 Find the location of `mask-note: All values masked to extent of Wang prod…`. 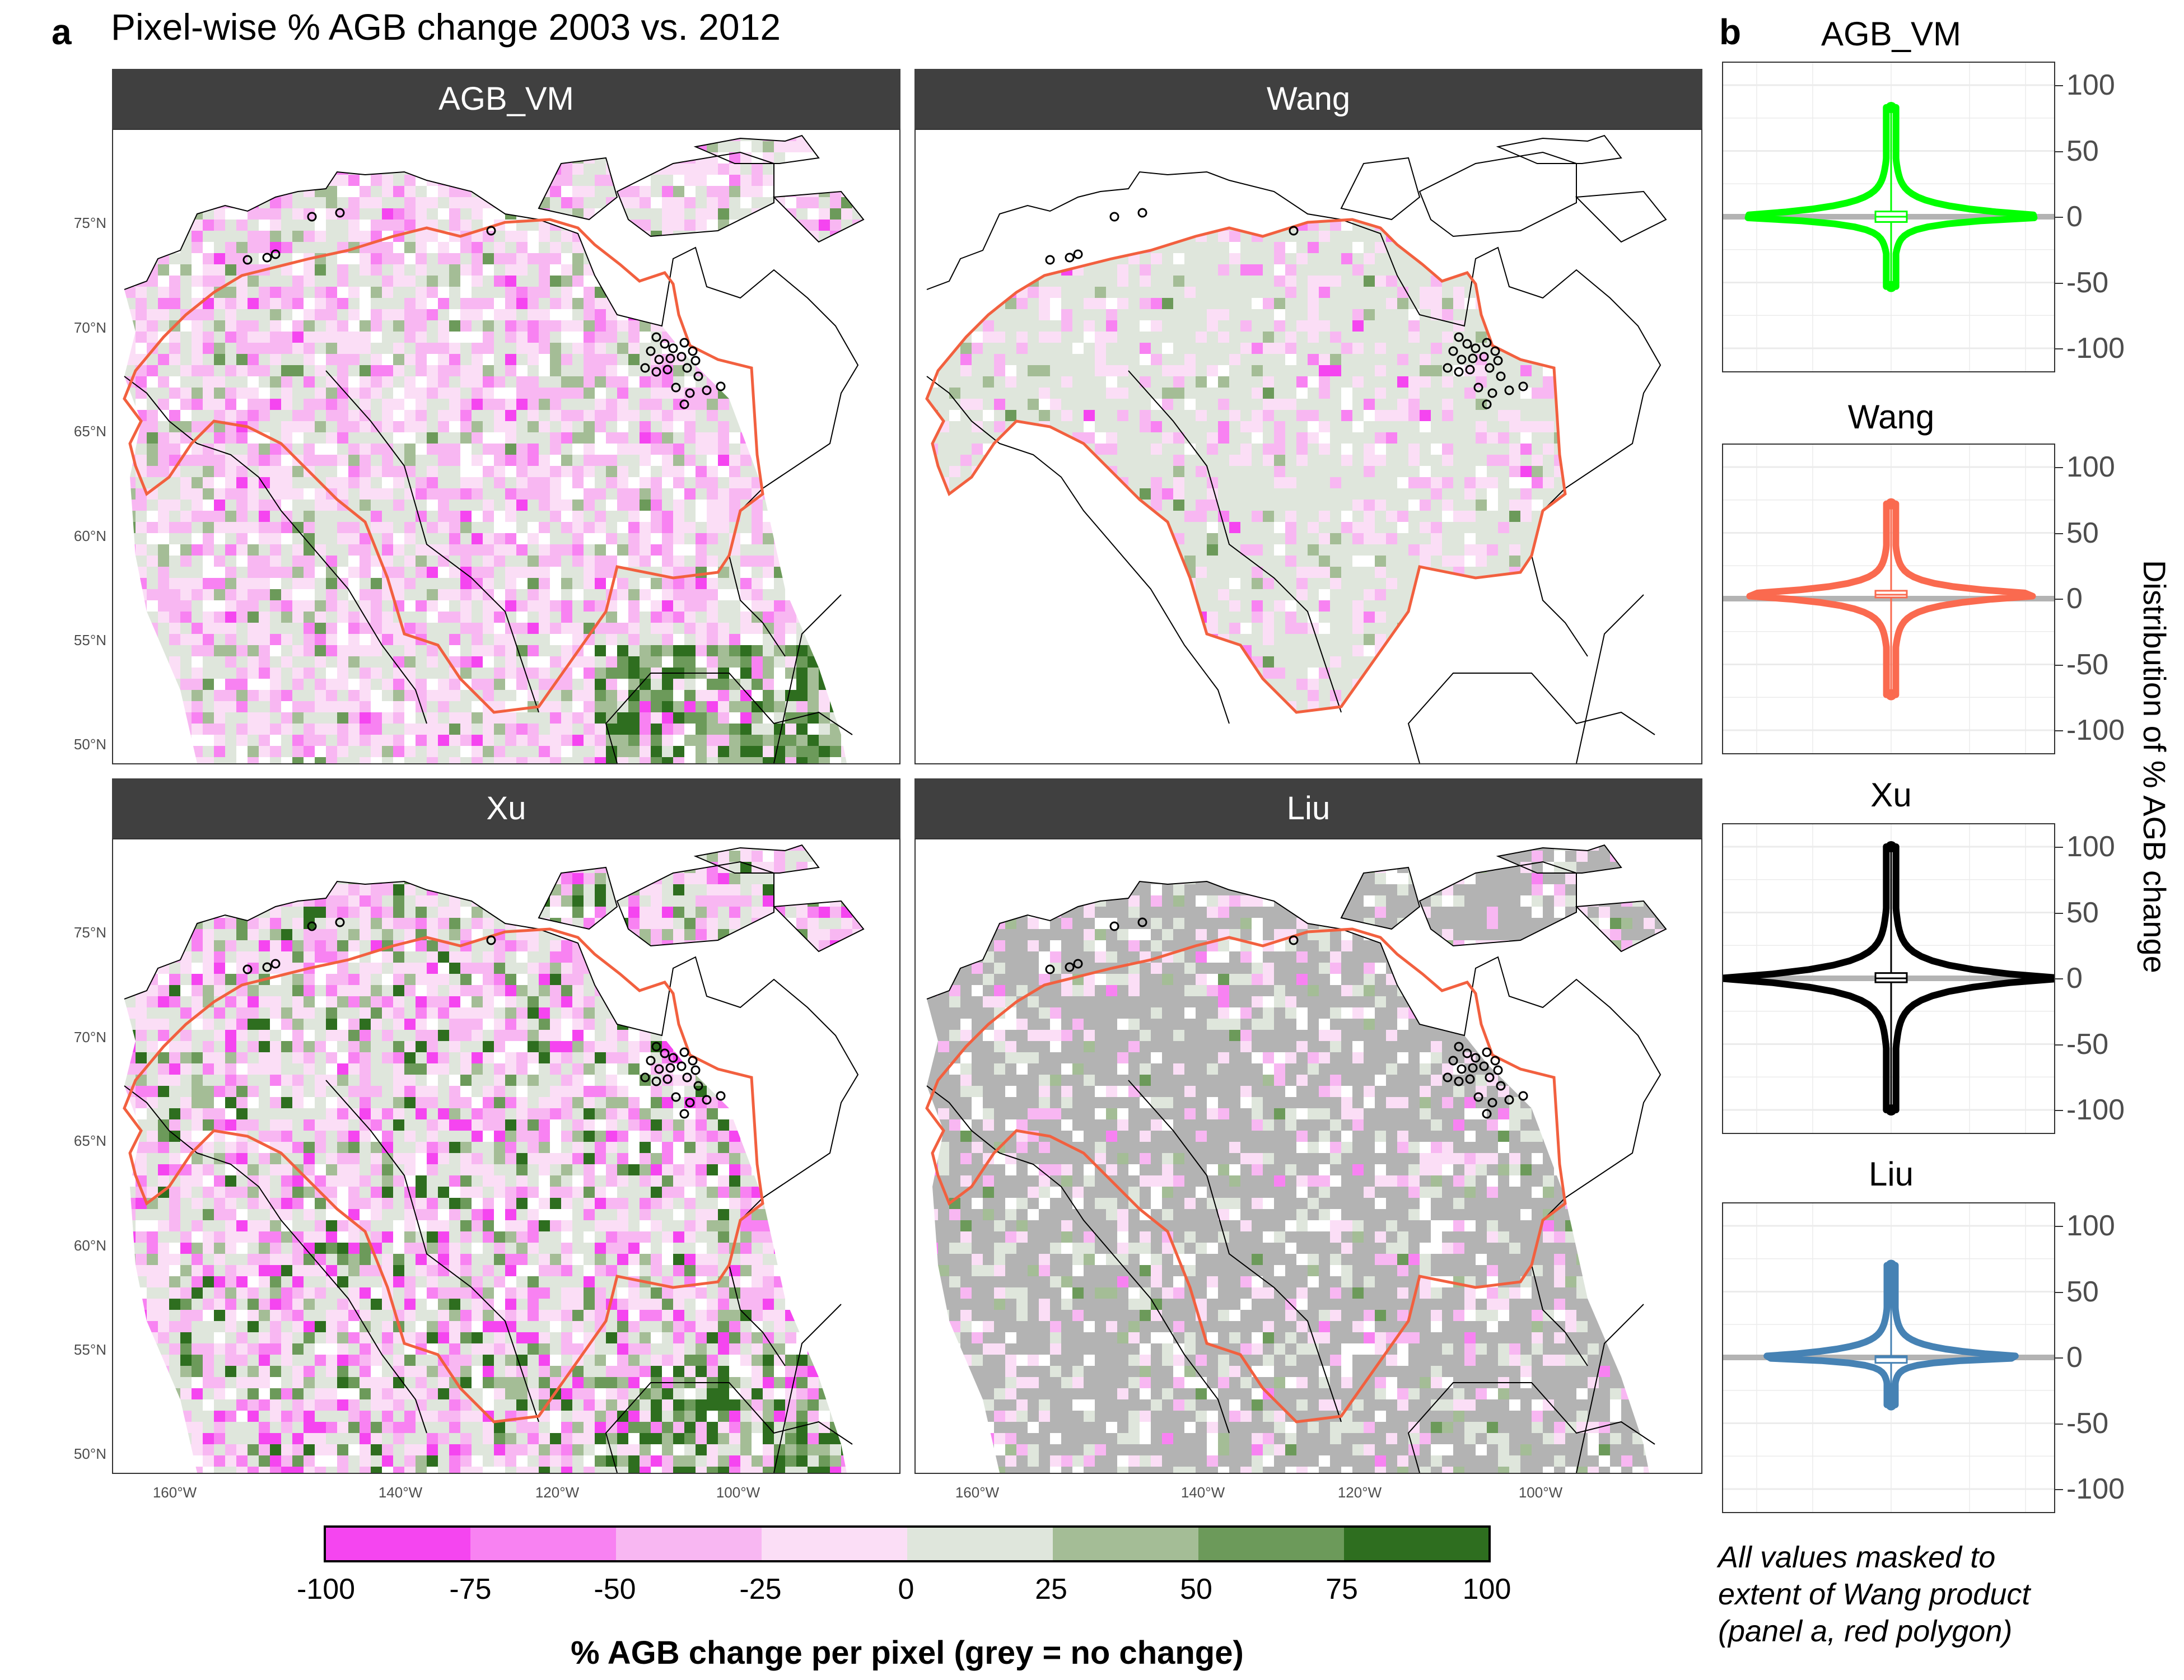

mask-note: All values masked to extent of Wang prod… is located at coordinates (1874, 1595).